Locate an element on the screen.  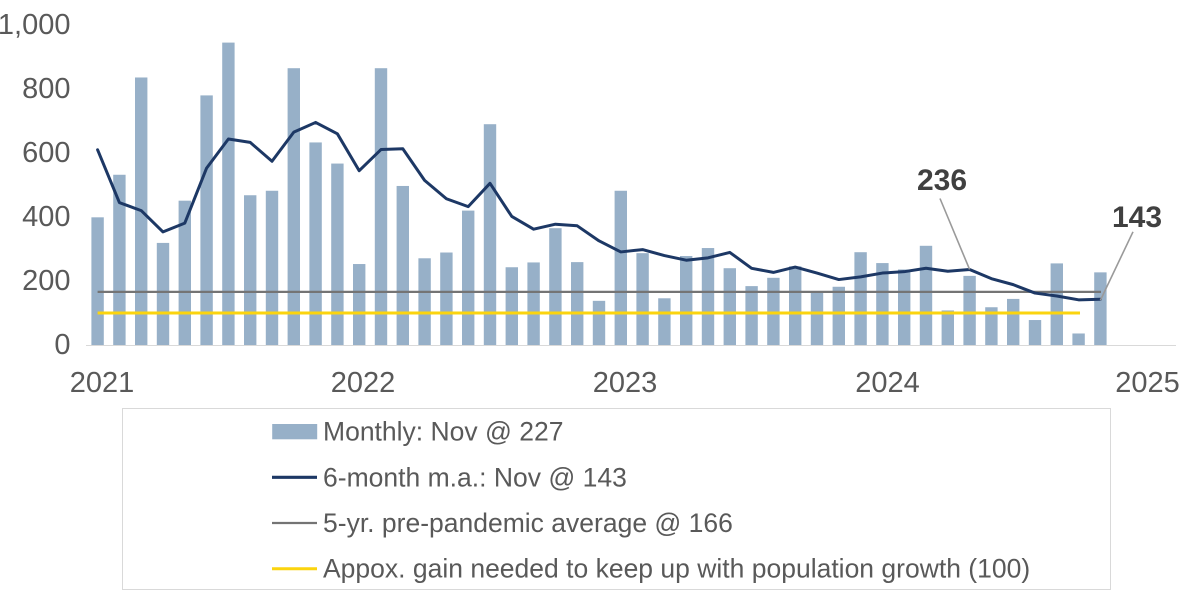
svg-text: 600 is located at coordinates (46, 153).